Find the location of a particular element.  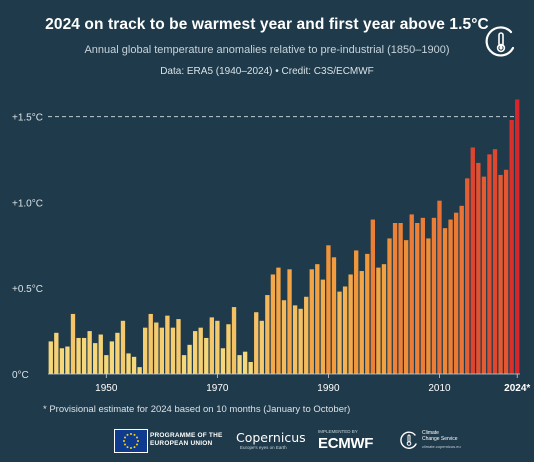

c3s-line-1: Climate is located at coordinates (430, 433).